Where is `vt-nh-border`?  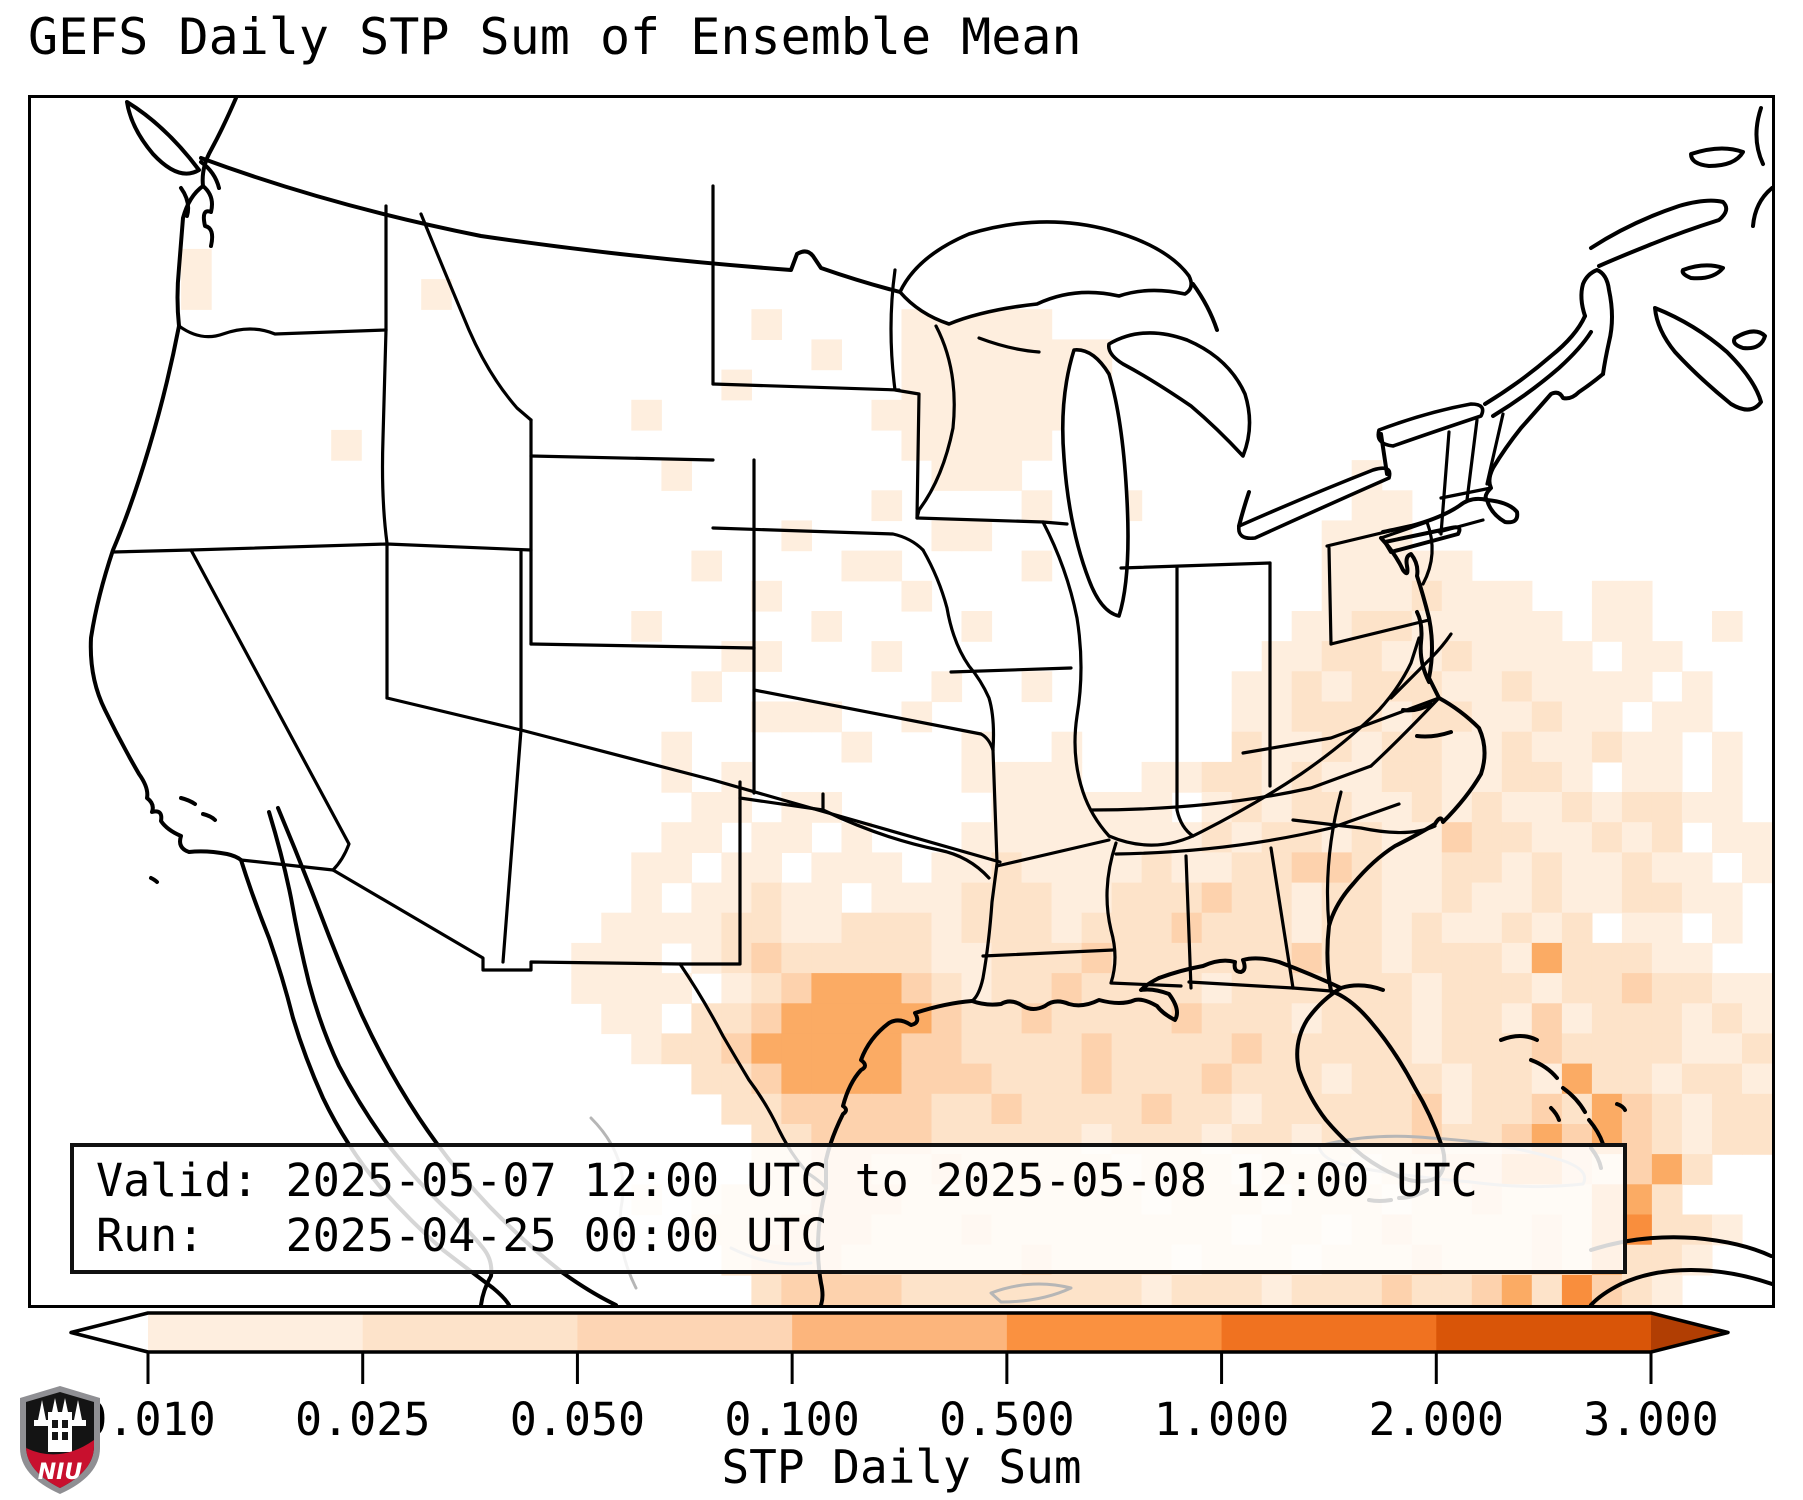
vt-nh-border is located at coordinates (1472, 460).